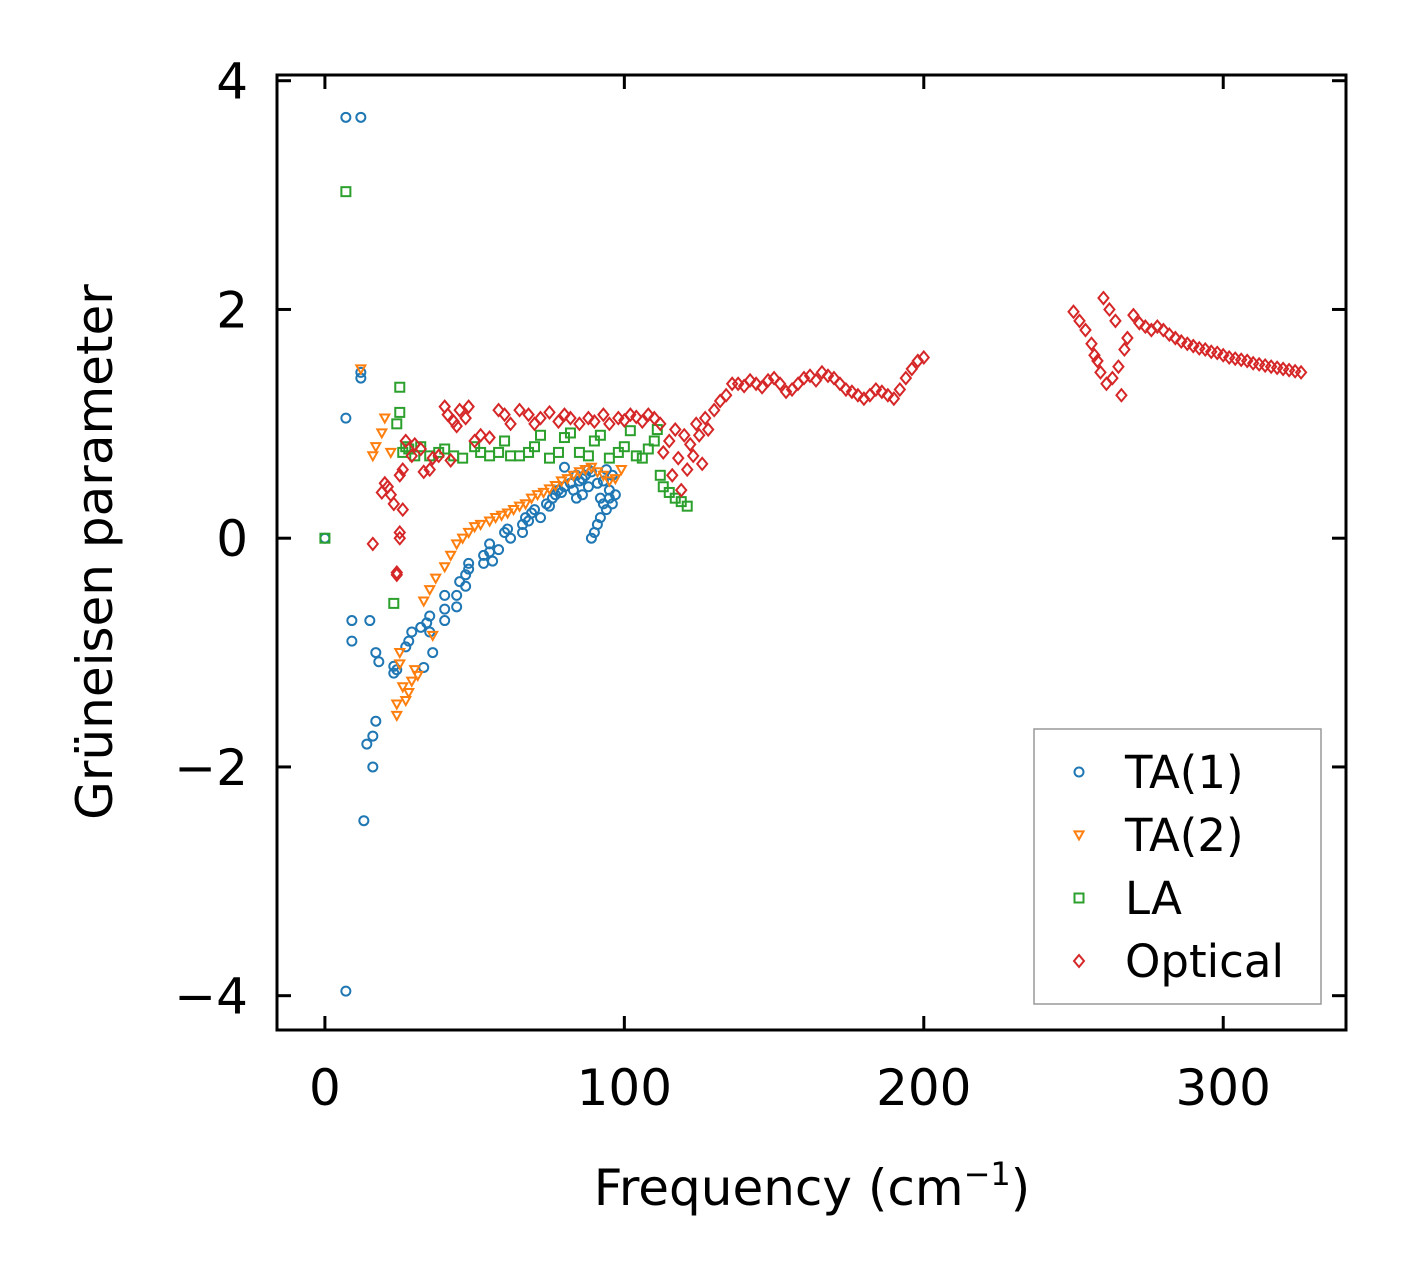 The image size is (1406, 1284). I want to click on legend-label: LA, so click(1153, 898).